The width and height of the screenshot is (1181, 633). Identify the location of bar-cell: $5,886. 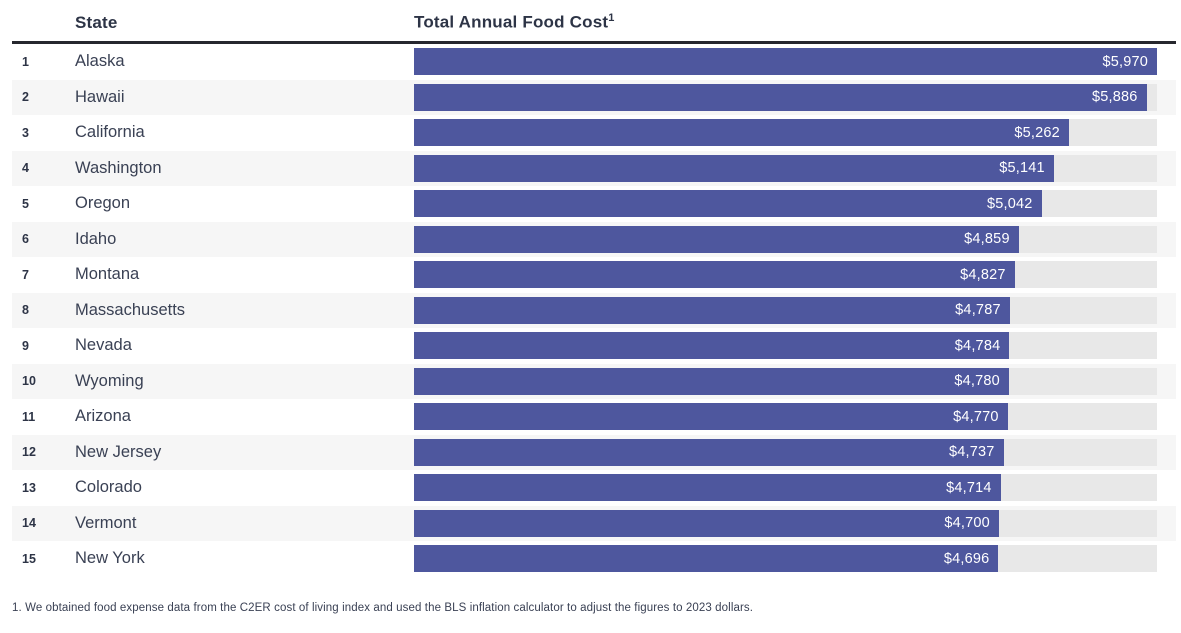
(795, 97).